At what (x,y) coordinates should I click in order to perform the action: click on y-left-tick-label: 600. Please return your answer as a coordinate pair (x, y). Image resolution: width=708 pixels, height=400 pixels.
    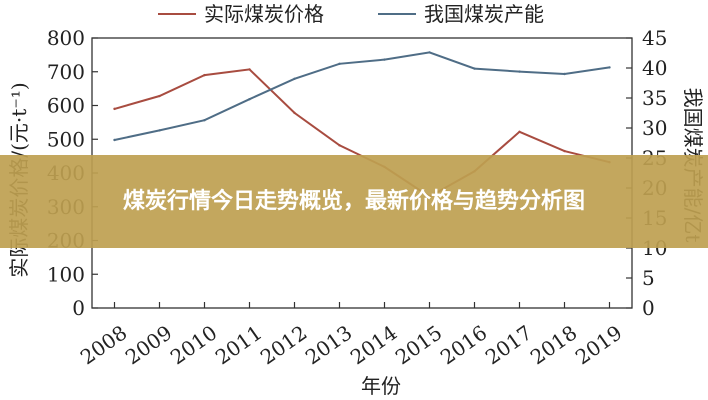
    Looking at the image, I should click on (66, 106).